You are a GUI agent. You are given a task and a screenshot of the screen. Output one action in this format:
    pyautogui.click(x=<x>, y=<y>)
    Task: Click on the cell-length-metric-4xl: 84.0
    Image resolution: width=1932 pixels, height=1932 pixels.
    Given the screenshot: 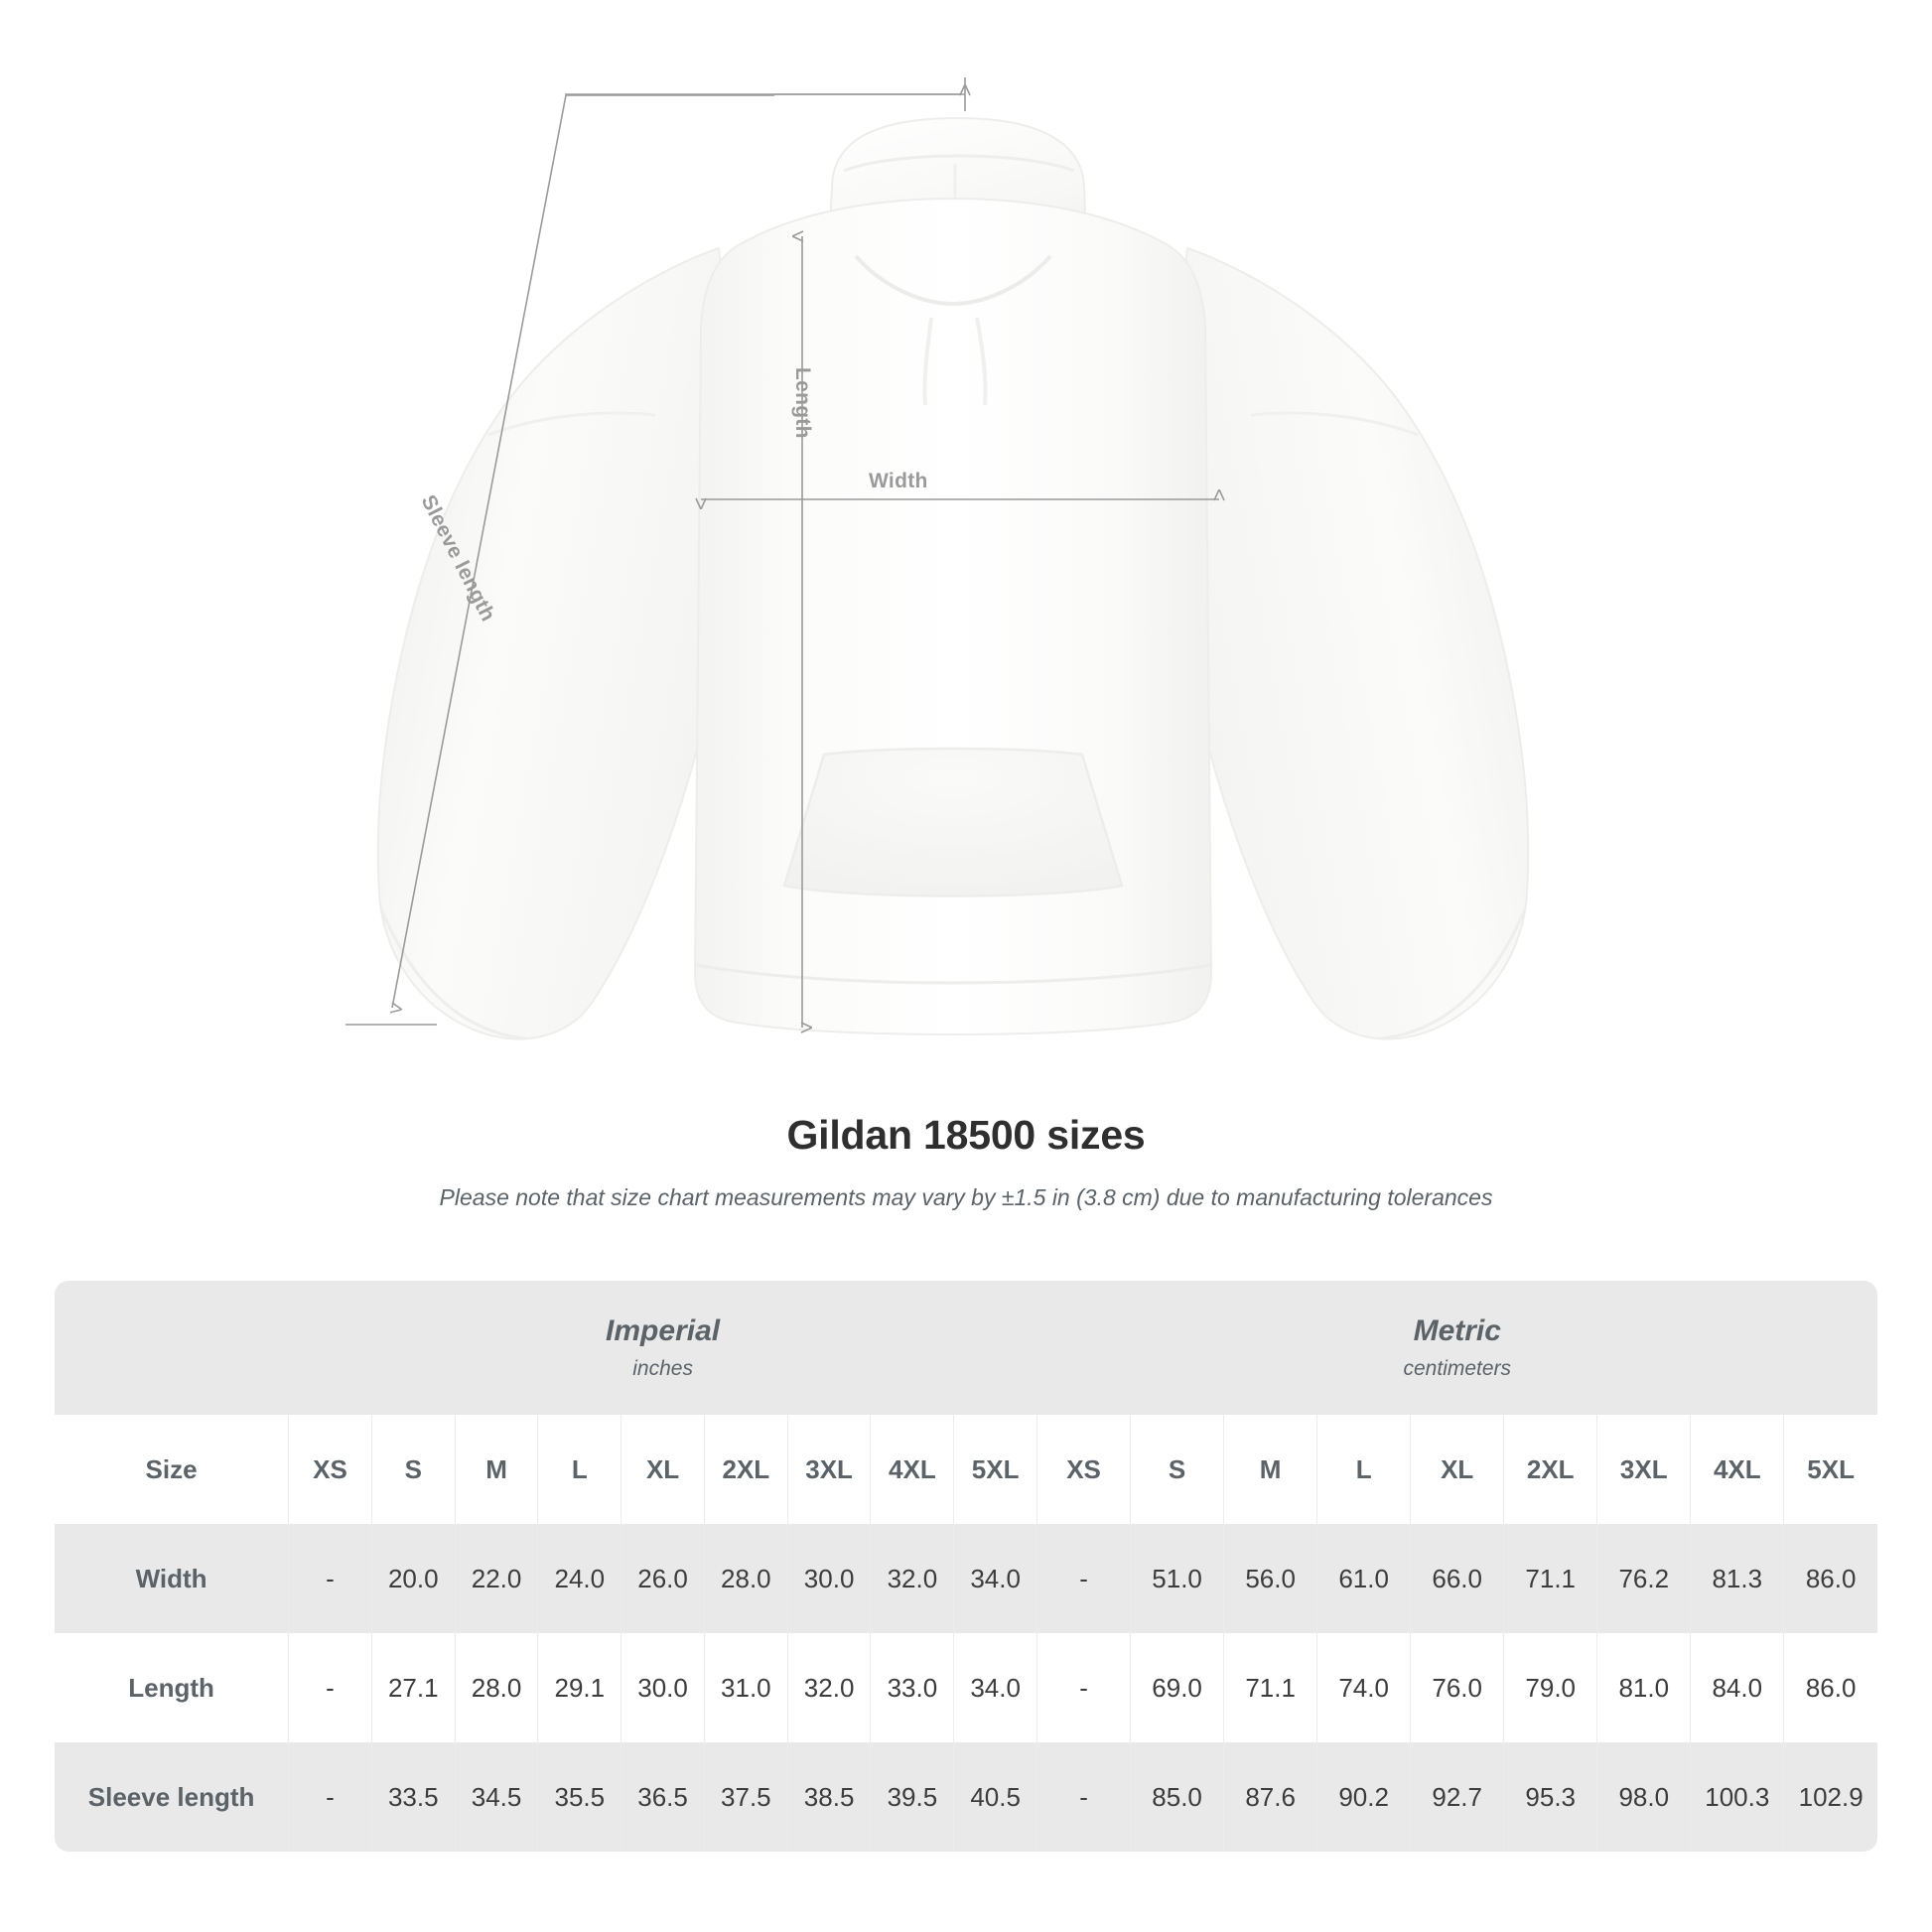 What is the action you would take?
    pyautogui.click(x=1737, y=1687)
    